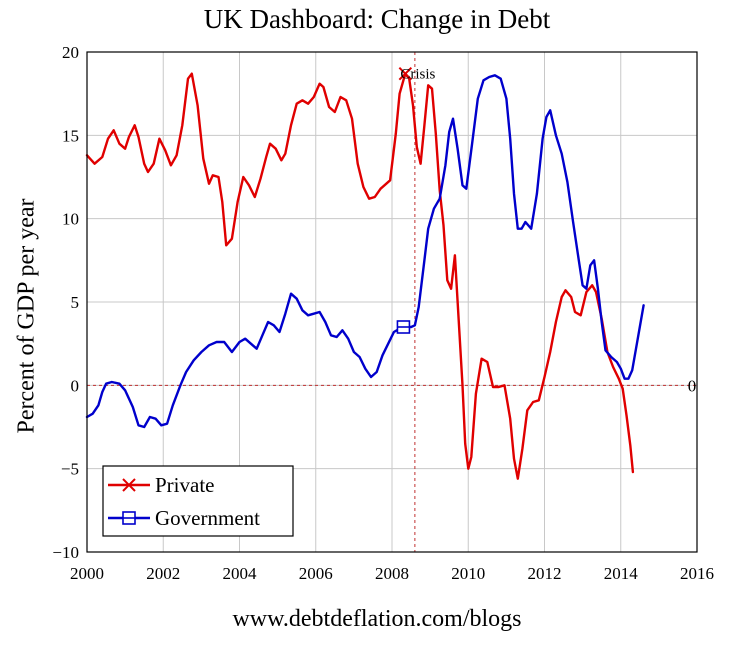 The height and width of the screenshot is (658, 754). Describe the element at coordinates (70, 219) in the screenshot. I see `y-tick-label: 10` at that location.